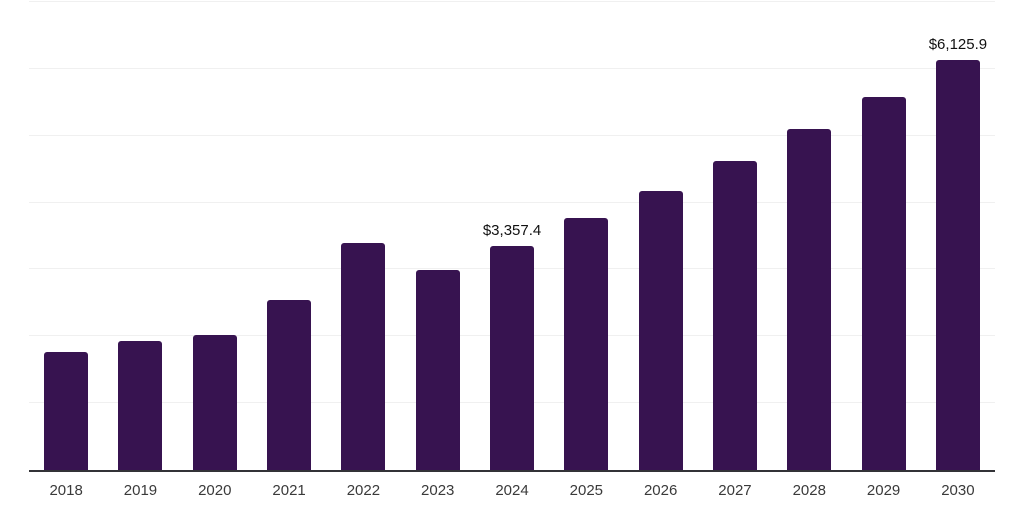 The width and height of the screenshot is (1024, 512). Describe the element at coordinates (809, 299) in the screenshot. I see `bar-2028` at that location.